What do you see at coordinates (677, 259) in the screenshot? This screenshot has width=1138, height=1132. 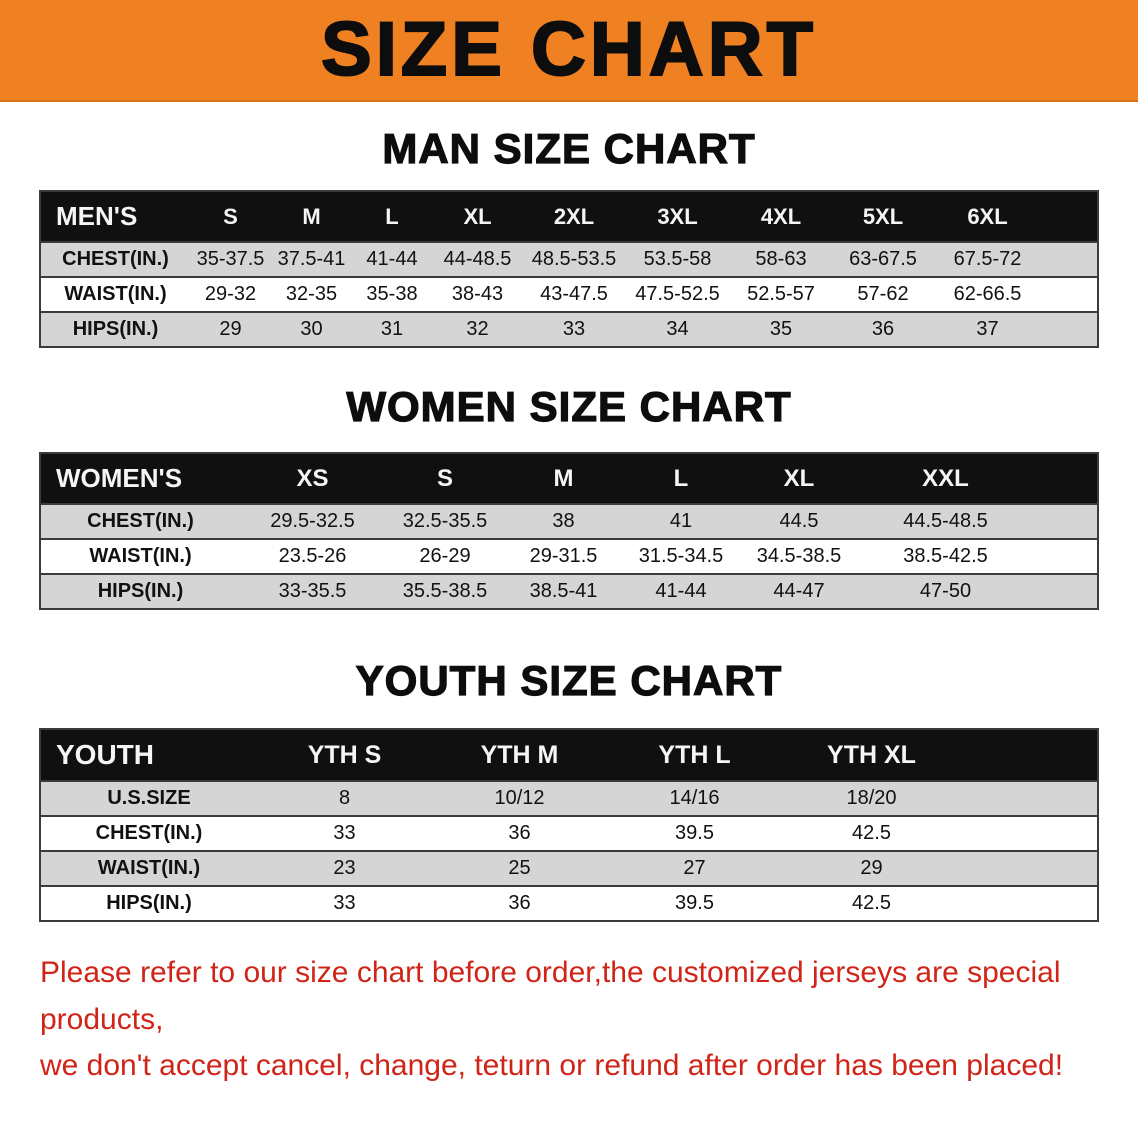 I see `table-cell: 53.5-58` at bounding box center [677, 259].